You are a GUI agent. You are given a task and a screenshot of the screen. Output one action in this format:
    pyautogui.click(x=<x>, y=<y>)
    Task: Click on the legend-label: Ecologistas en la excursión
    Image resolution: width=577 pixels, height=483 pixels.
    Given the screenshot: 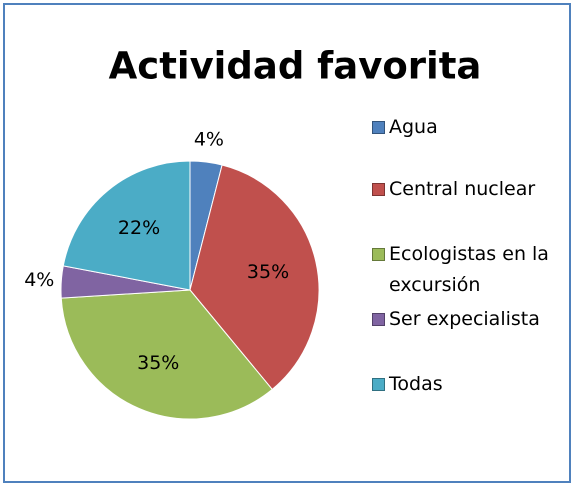 What is the action you would take?
    pyautogui.click(x=469, y=269)
    